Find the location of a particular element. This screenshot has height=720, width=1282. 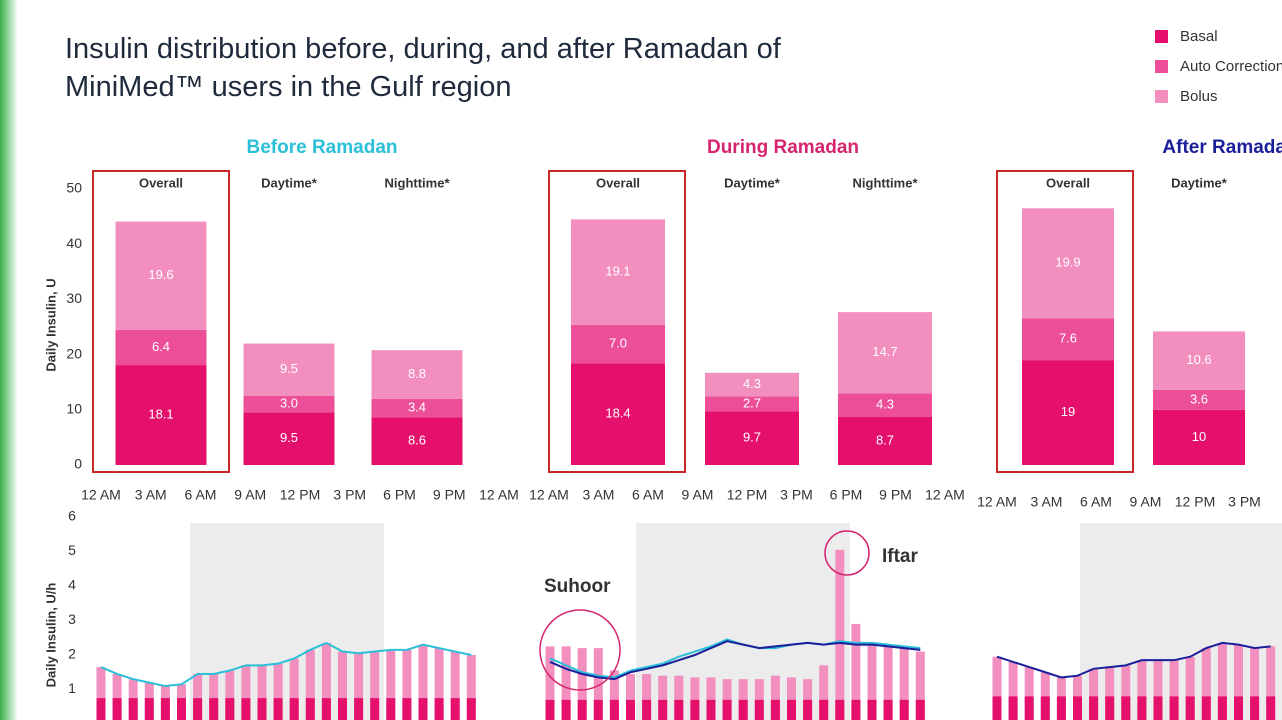

value-label: 7.0 is located at coordinates (618, 343).